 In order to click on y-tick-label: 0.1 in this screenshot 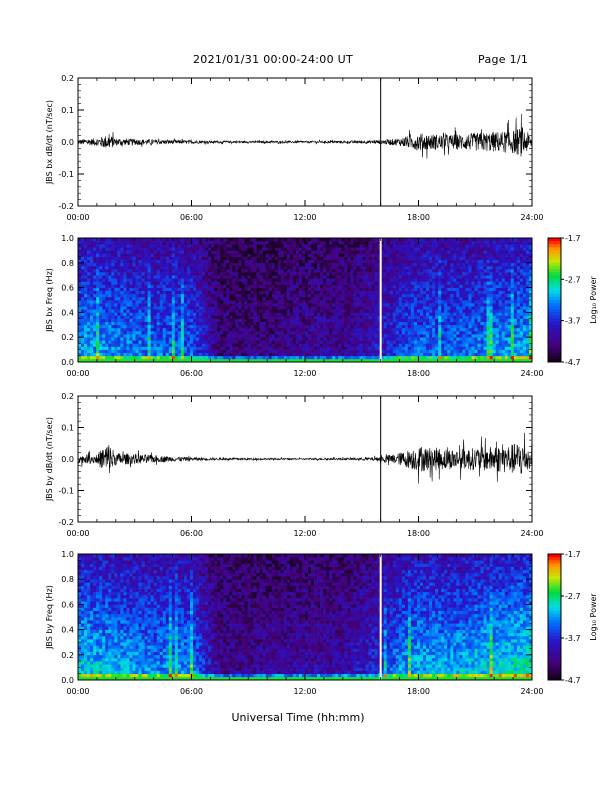, I will do `click(67, 110)`.